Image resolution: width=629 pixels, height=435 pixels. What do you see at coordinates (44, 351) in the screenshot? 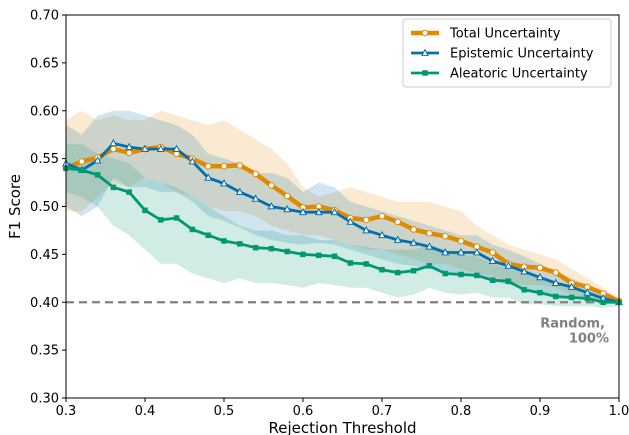
I see `y-tick-label: 0.35` at bounding box center [44, 351].